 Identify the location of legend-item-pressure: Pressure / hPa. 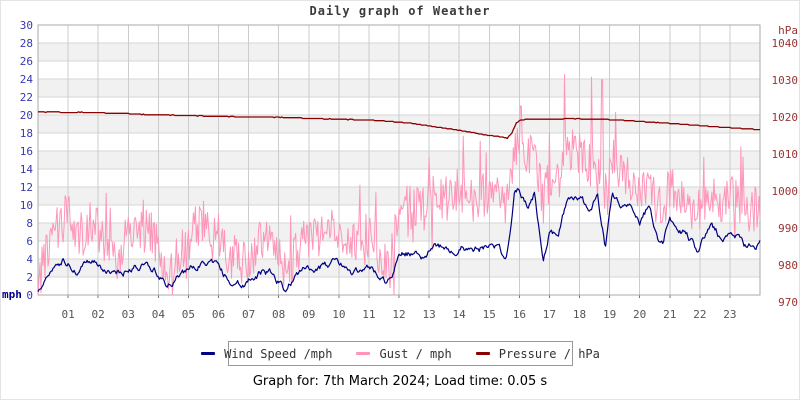
(537, 353).